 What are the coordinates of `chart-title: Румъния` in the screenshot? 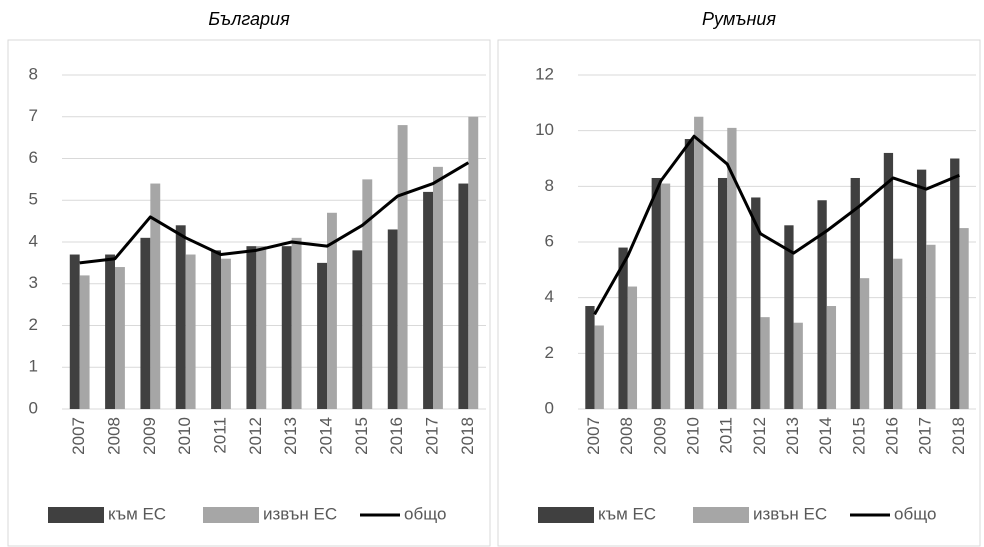 It's located at (739, 19).